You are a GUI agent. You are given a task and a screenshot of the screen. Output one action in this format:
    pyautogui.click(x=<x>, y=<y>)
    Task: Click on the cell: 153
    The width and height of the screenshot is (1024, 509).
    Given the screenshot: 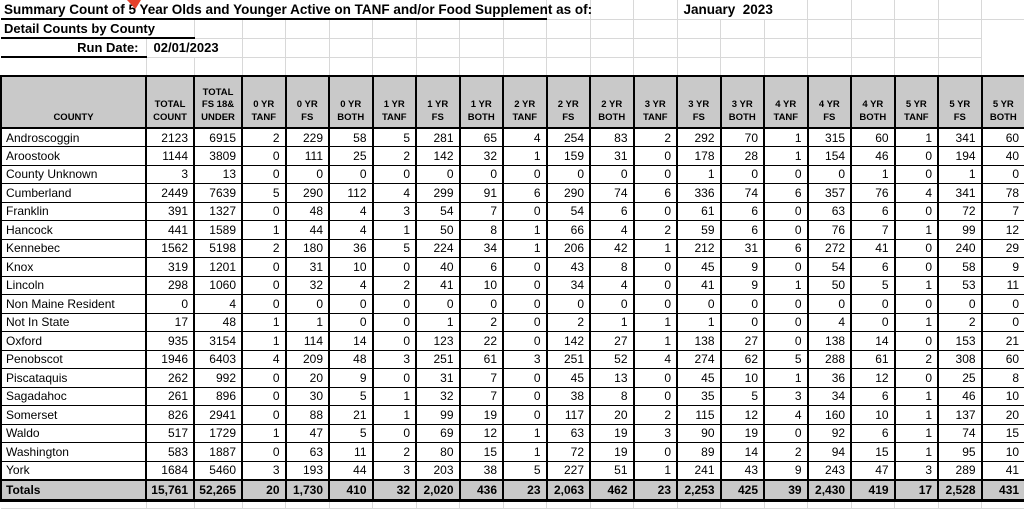 What is the action you would take?
    pyautogui.click(x=960, y=341)
    